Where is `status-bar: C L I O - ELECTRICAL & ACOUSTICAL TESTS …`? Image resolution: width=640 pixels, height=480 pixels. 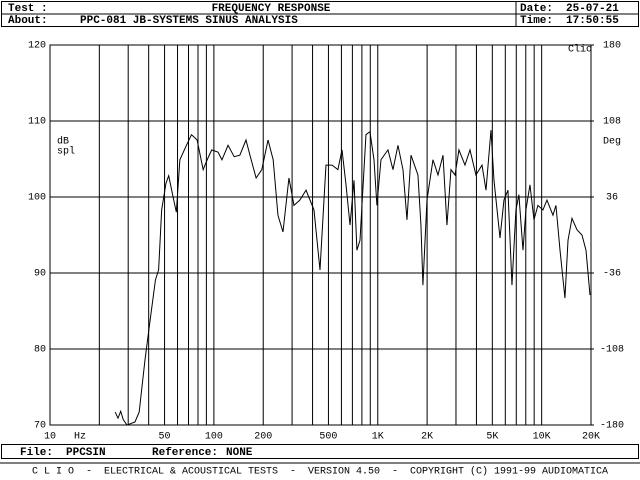
status-bar: C L I O - ELECTRICAL & ACOUSTICAL TESTS … is located at coordinates (320, 472).